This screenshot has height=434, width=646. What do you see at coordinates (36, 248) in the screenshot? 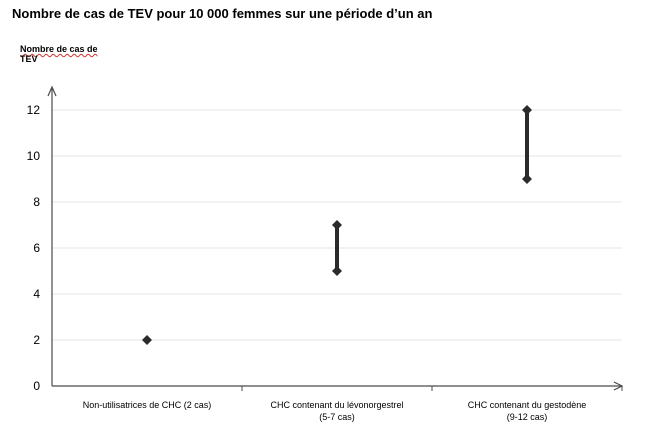
I see `y-tick-label: 6` at bounding box center [36, 248].